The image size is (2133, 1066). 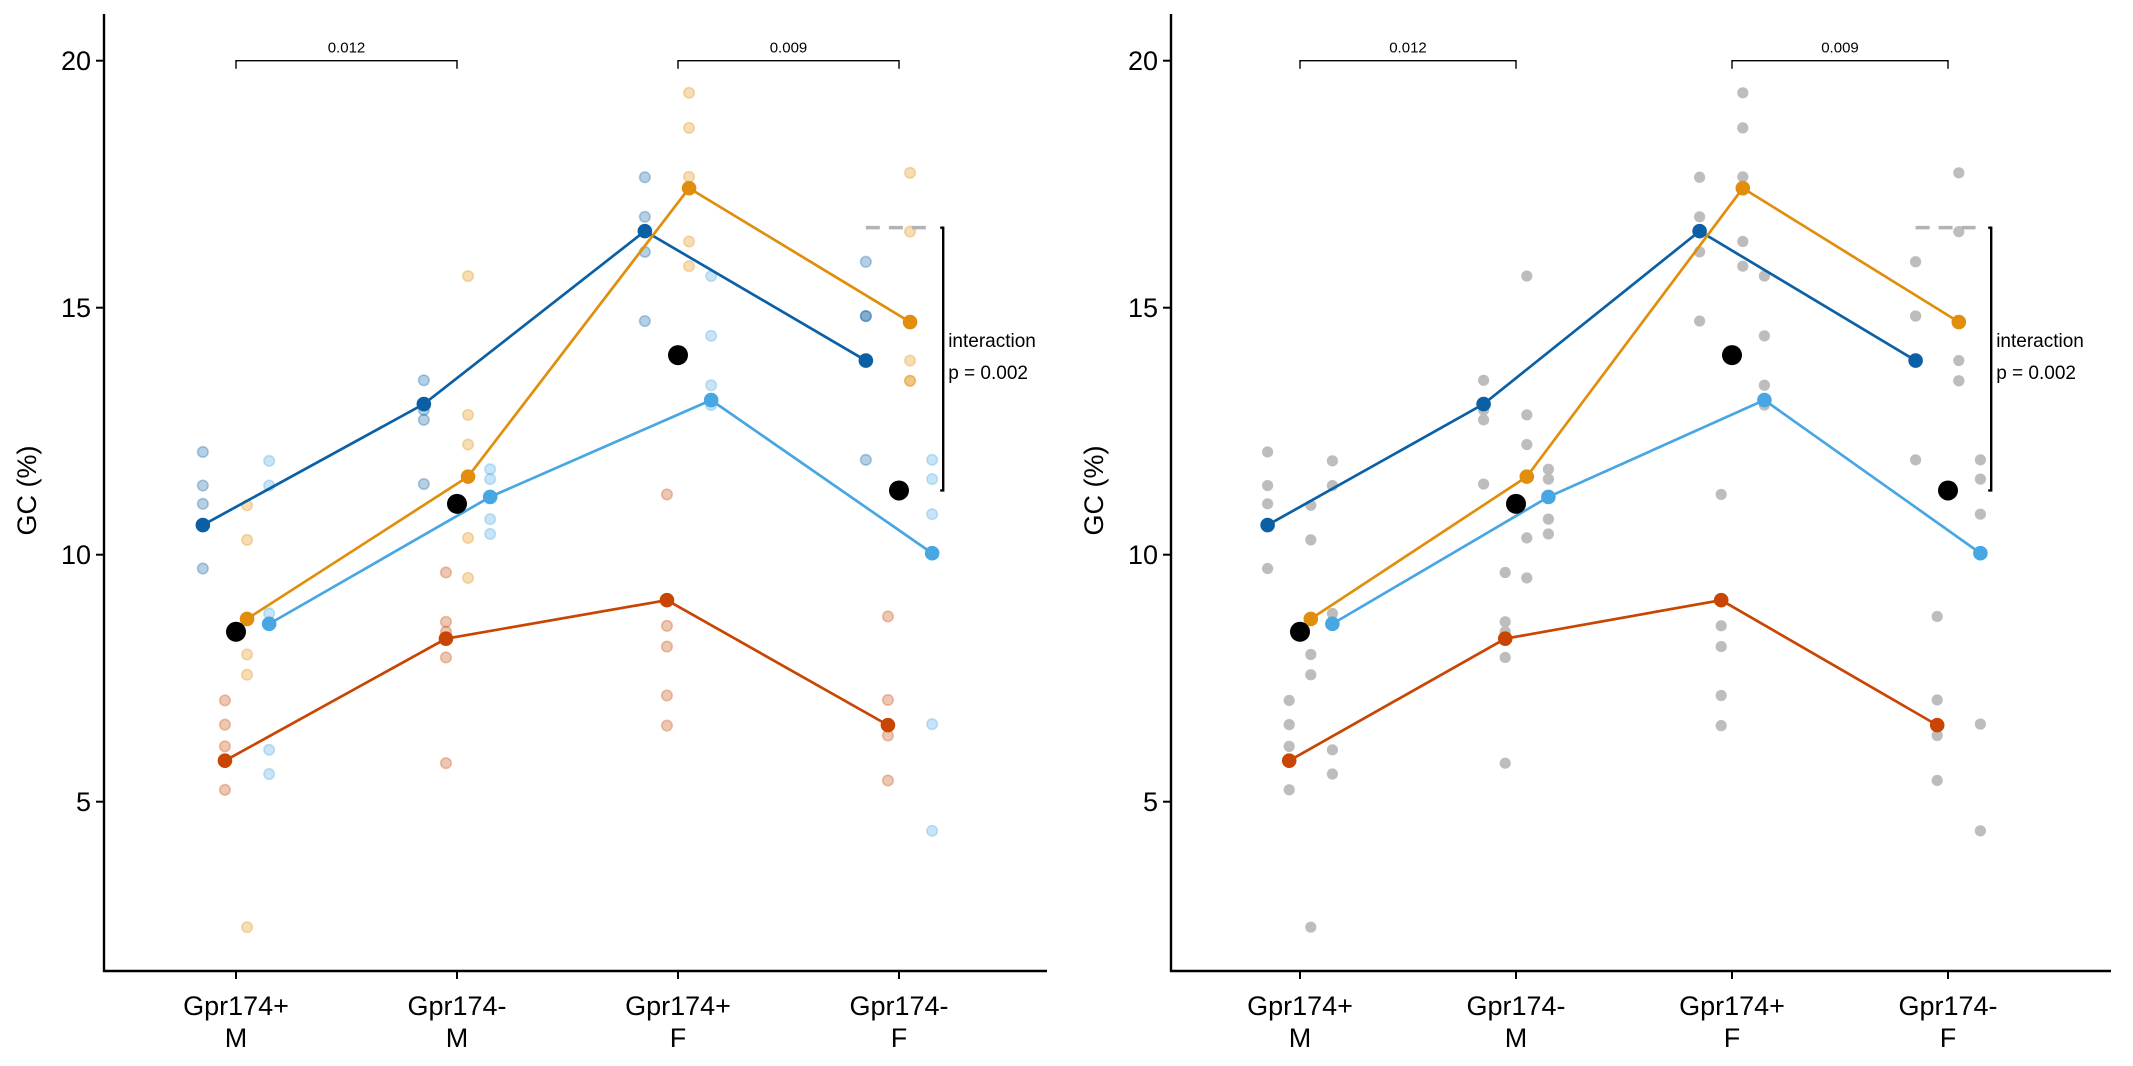 I want to click on x-tick-label: Gpr174-F, so click(x=898, y=1022).